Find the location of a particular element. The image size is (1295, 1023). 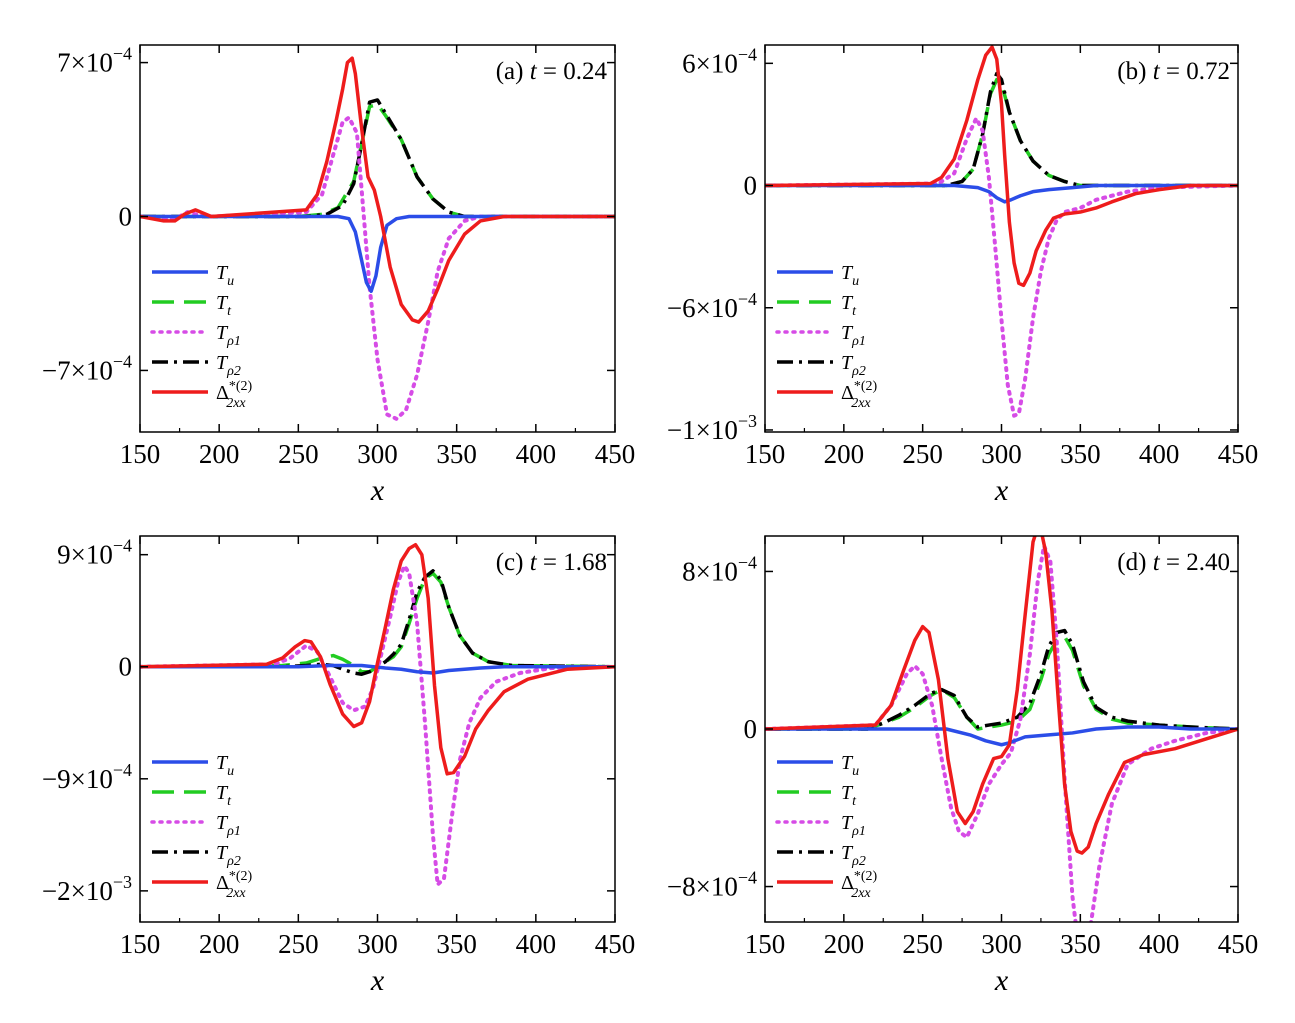

y-tick-label: −7×10⁻⁴ is located at coordinates (87, 368).